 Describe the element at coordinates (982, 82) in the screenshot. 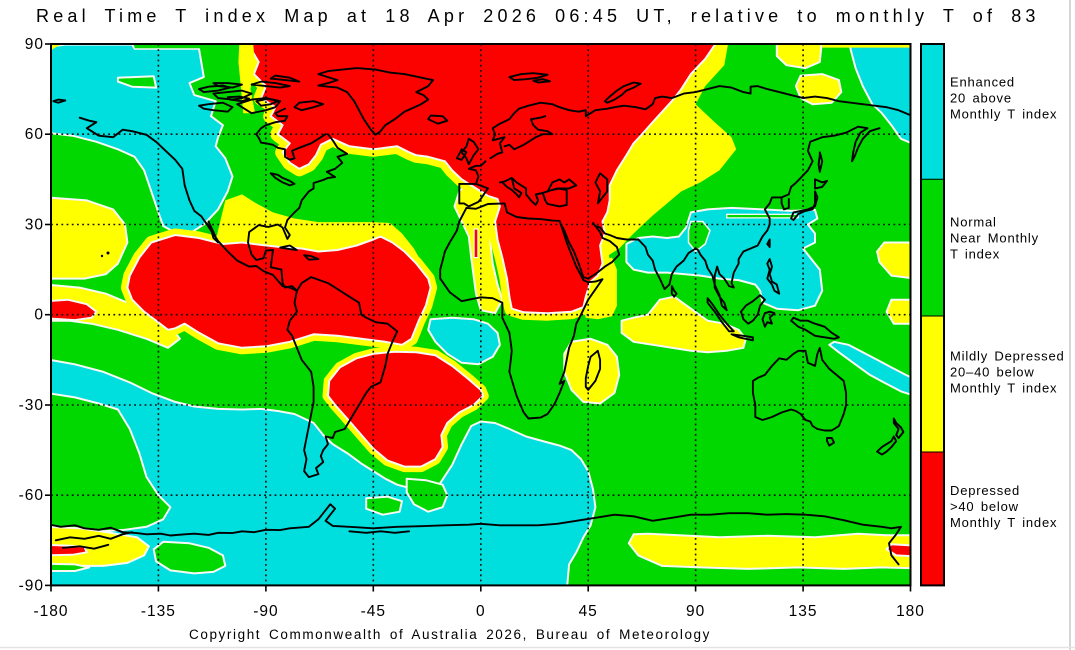

I see `svg-text: Enhanced` at that location.